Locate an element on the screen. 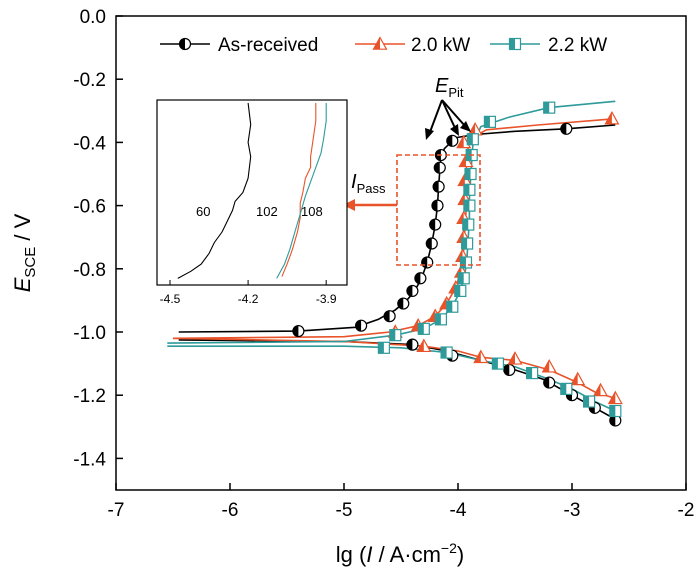 This screenshot has width=700, height=579. x-tick-label: -6 is located at coordinates (230, 510).